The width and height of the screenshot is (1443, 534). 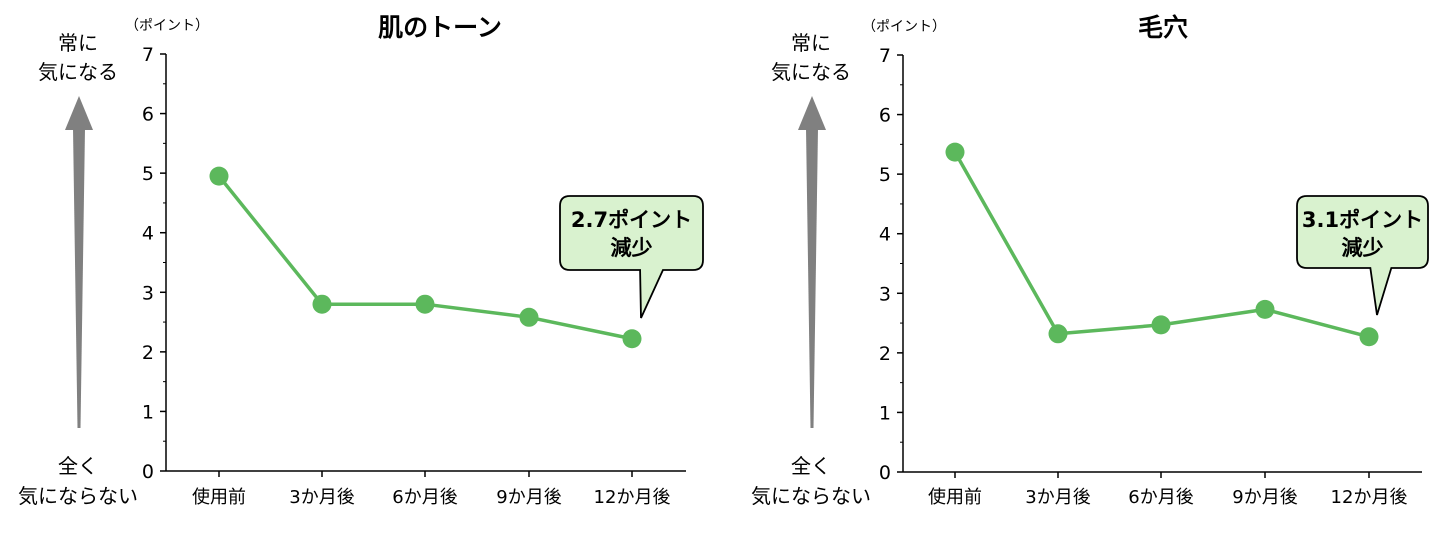 What do you see at coordinates (1163, 27) in the screenshot?
I see `chart-title: 毛穴` at bounding box center [1163, 27].